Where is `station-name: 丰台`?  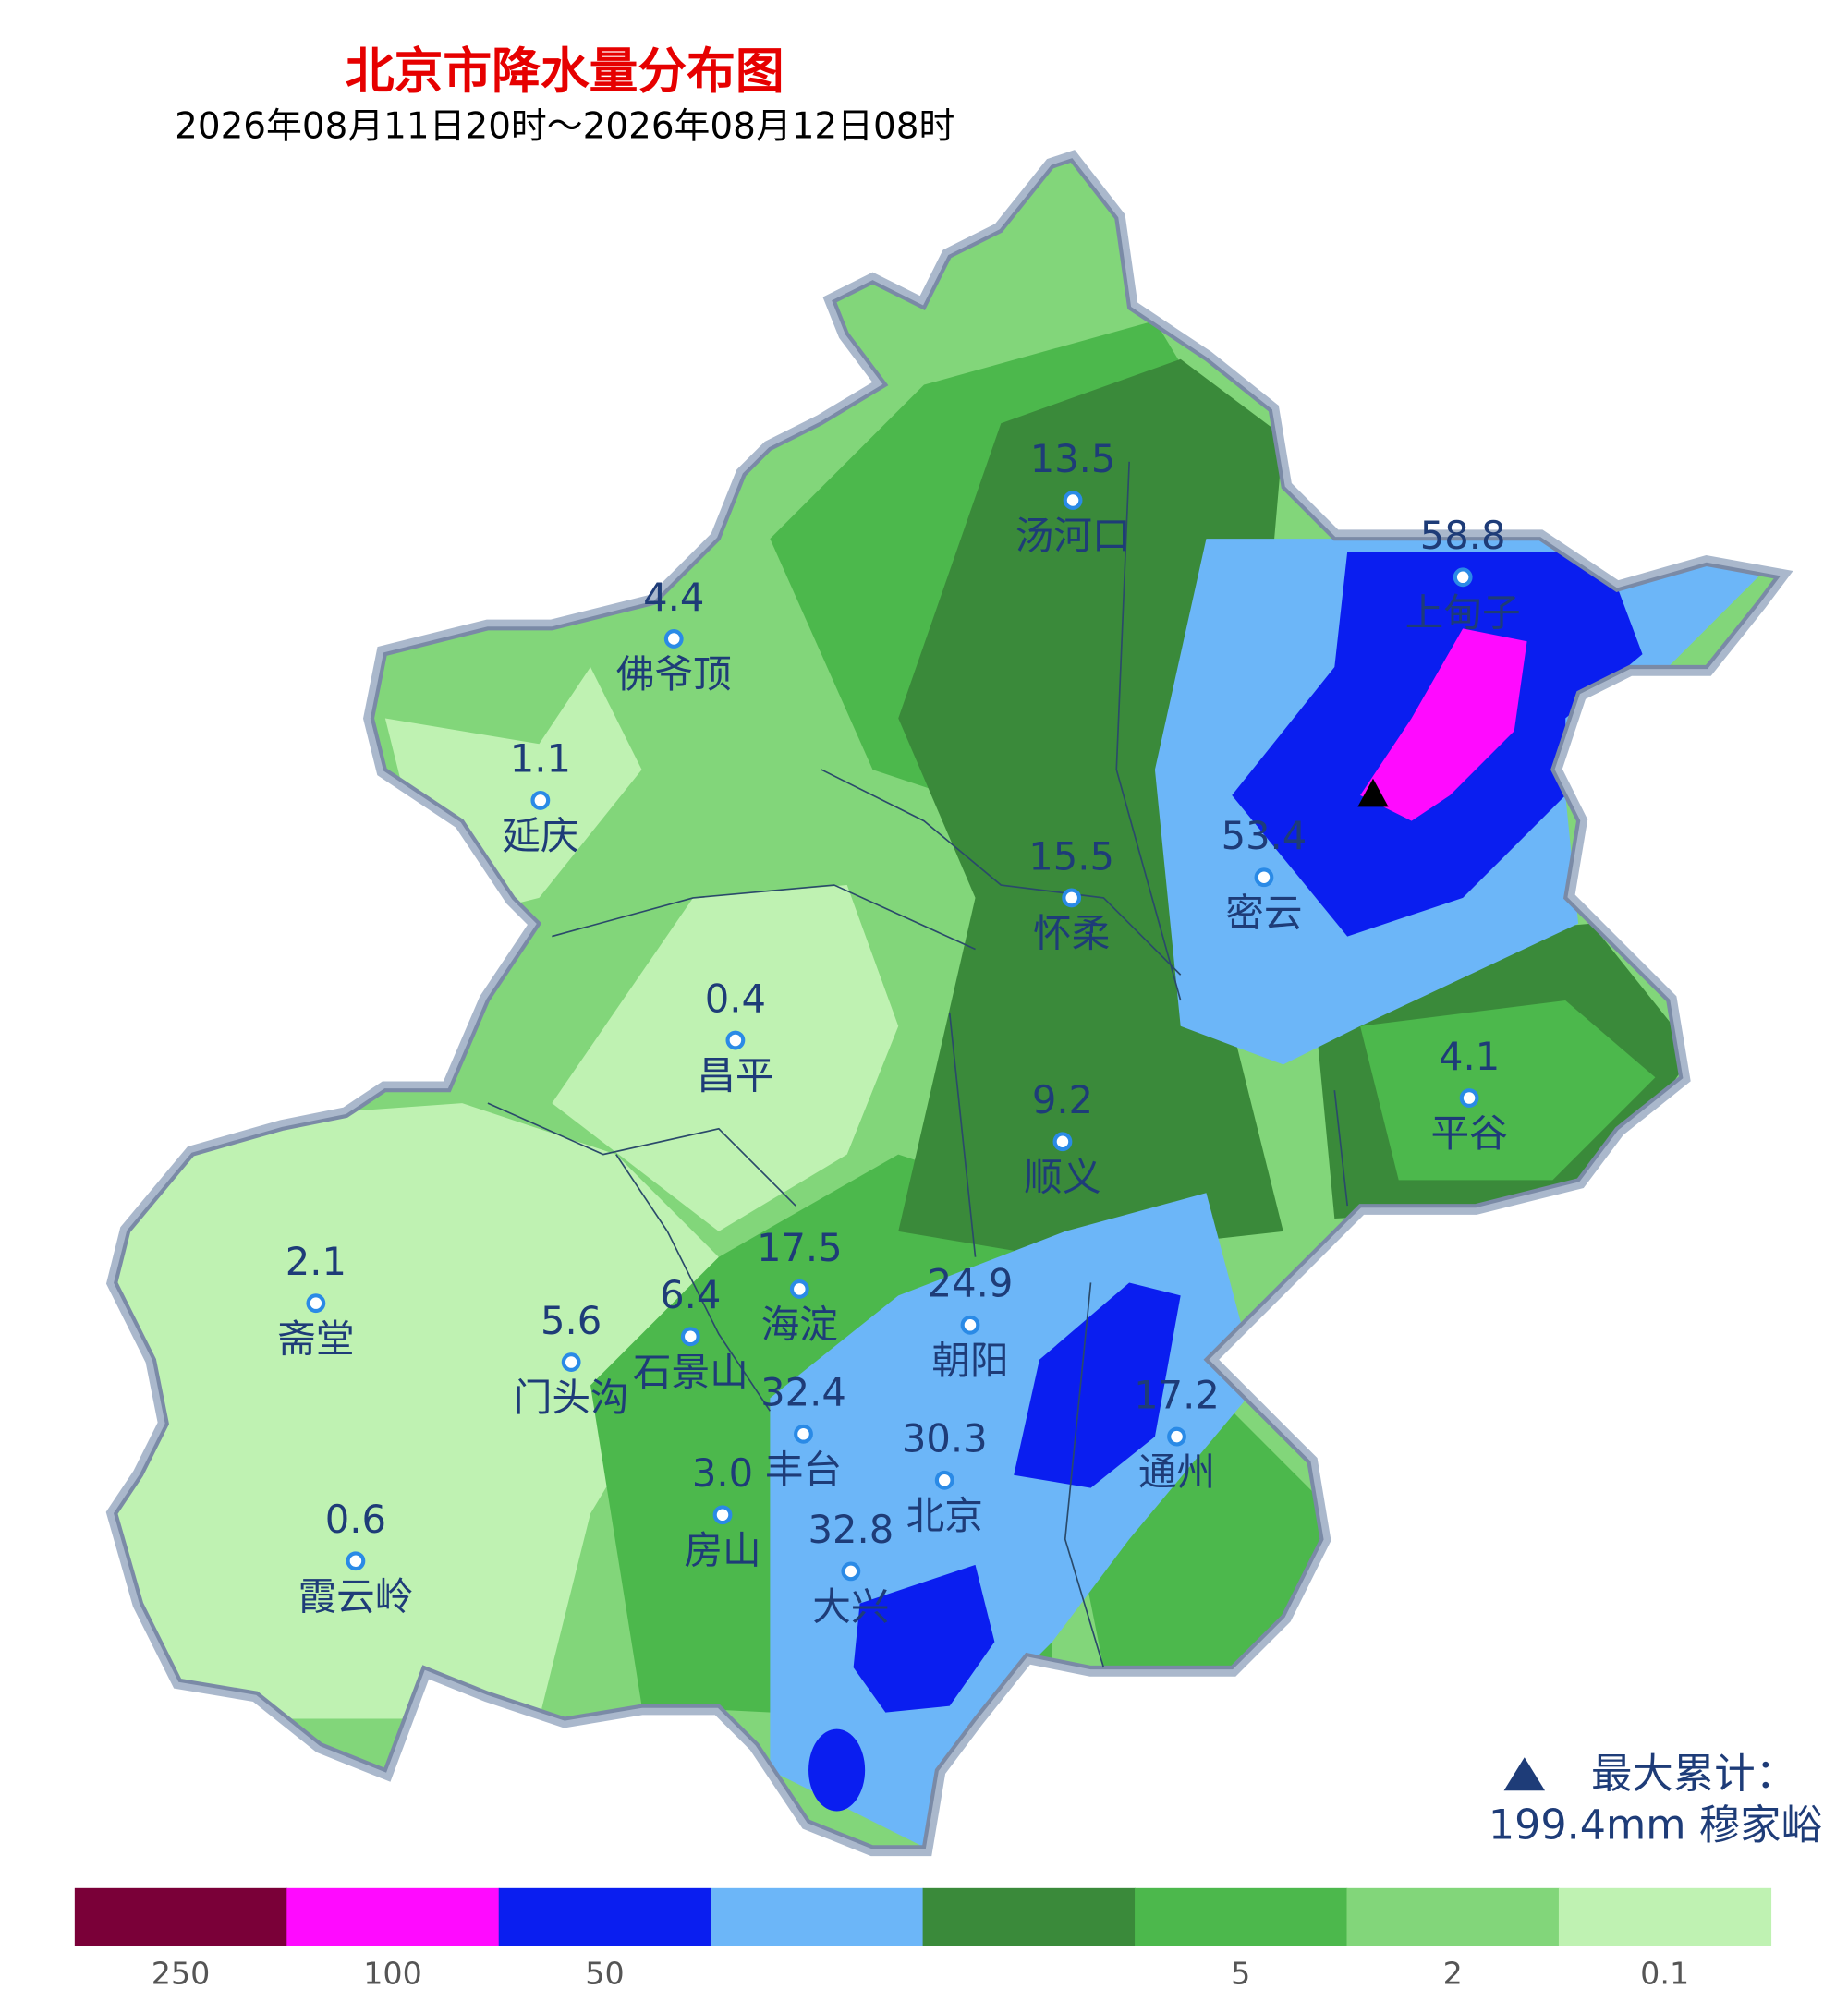
station-name: 丰台 is located at coordinates (803, 1469).